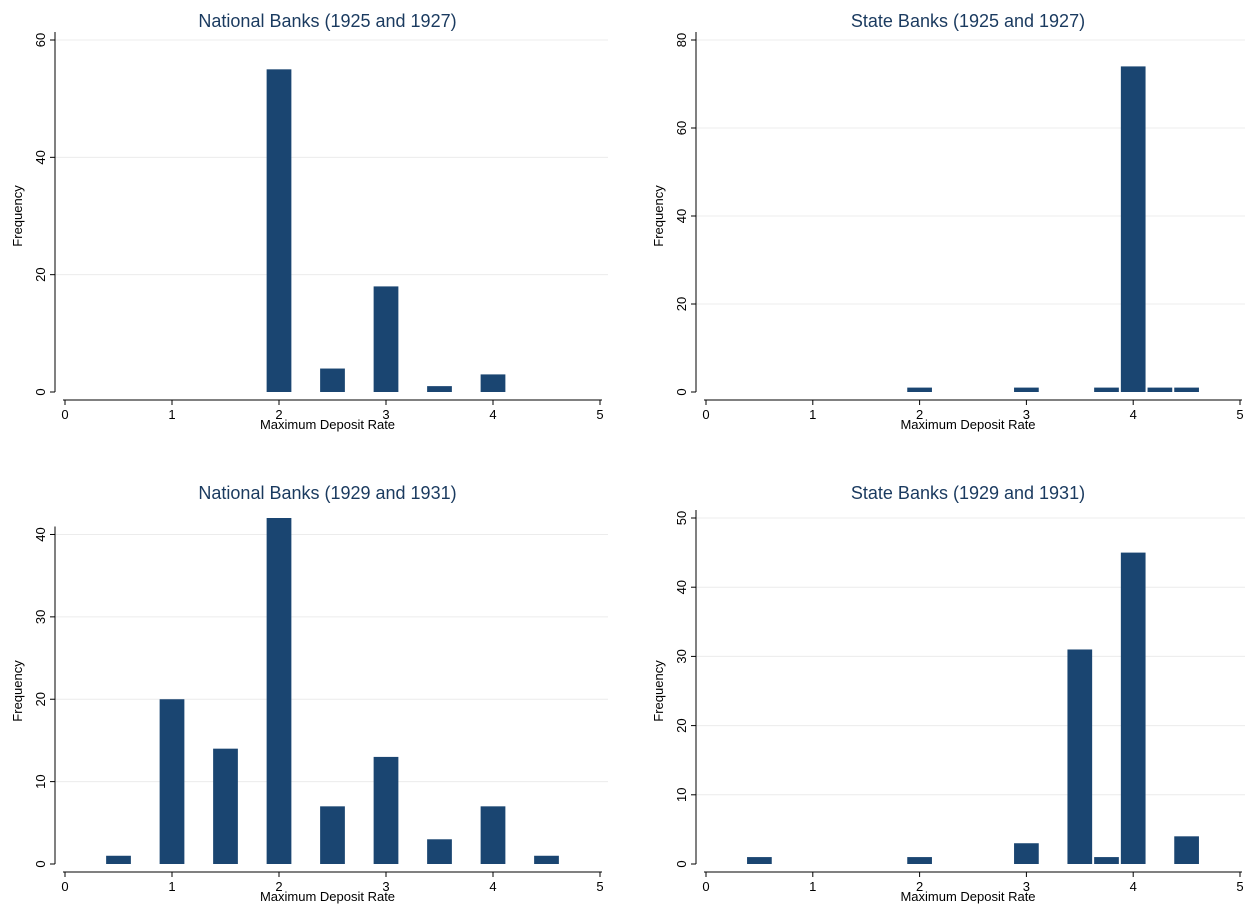 This screenshot has width=1245, height=907. What do you see at coordinates (327, 493) in the screenshot?
I see `panel-title: National Banks (1929 and 1931)` at bounding box center [327, 493].